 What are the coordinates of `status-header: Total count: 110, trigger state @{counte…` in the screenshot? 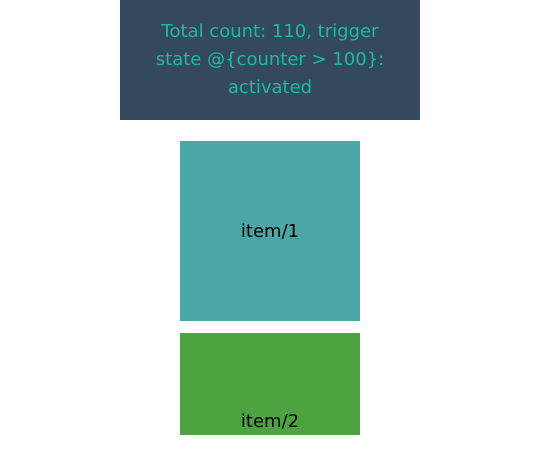 It's located at (270, 60).